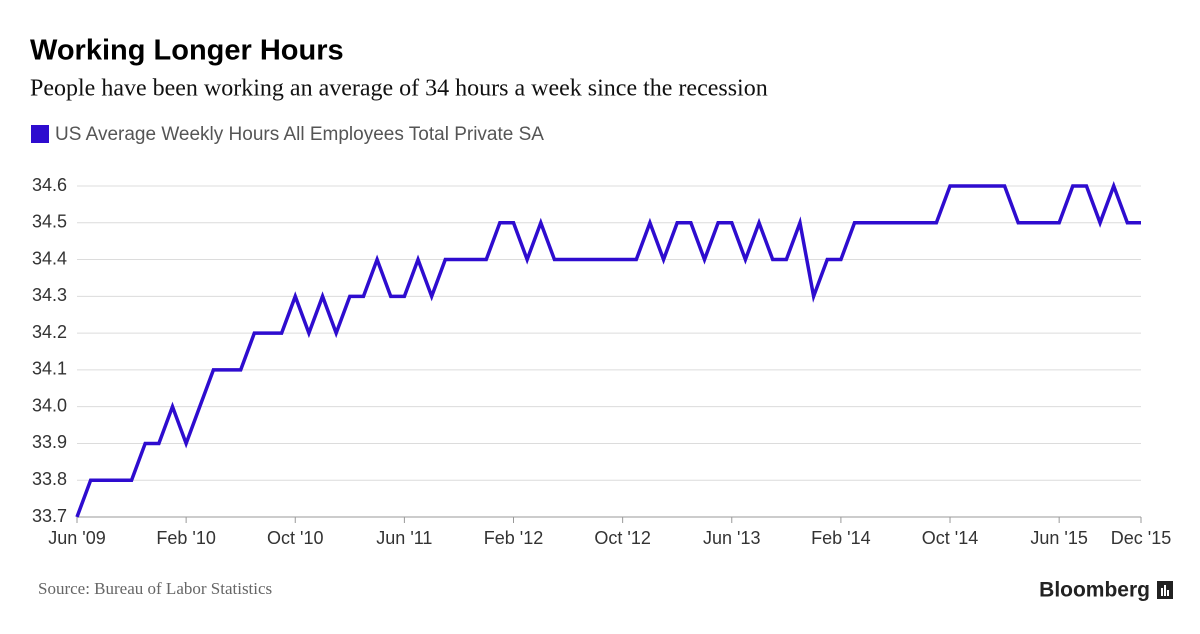  What do you see at coordinates (155, 588) in the screenshot?
I see `source-note: Source: Bureau of Labor Statistics` at bounding box center [155, 588].